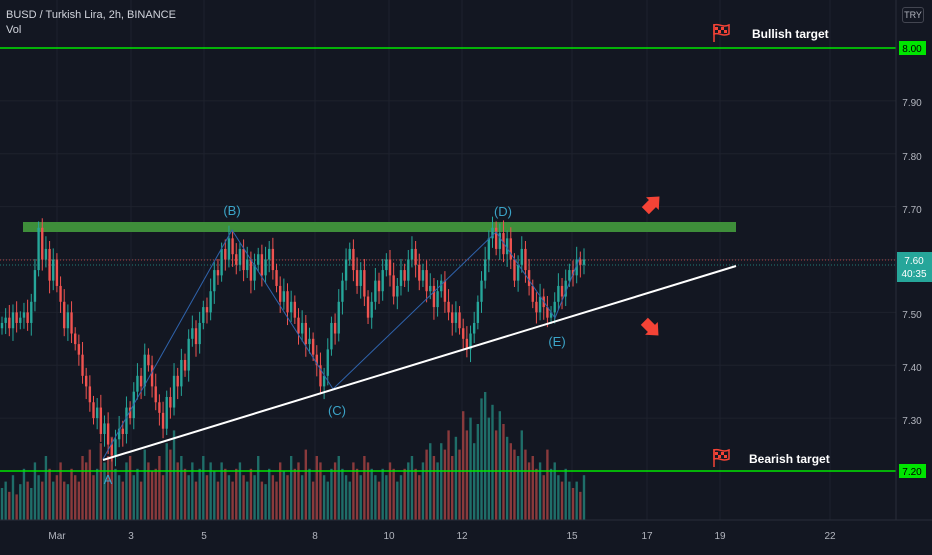  Describe the element at coordinates (914, 267) in the screenshot. I see `last-price-tag` at that location.